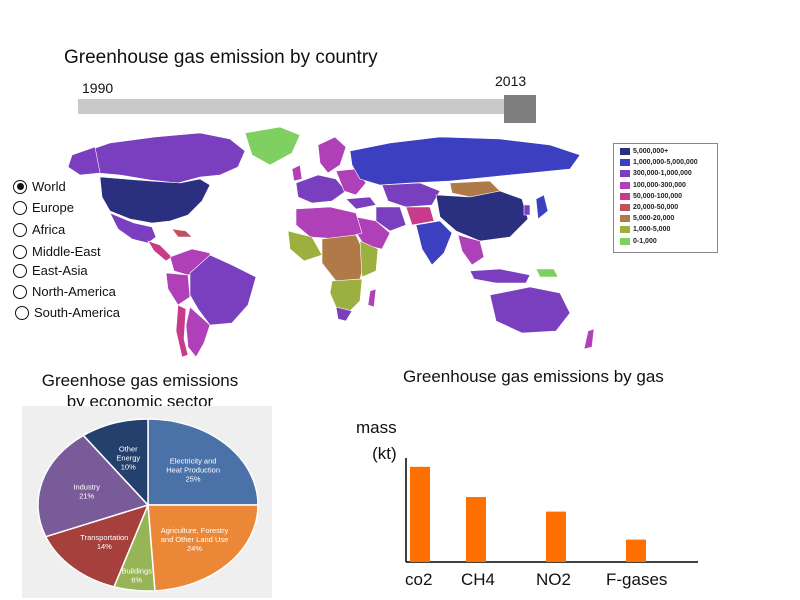  What do you see at coordinates (478, 579) in the screenshot?
I see `x-tick-label: CH4` at bounding box center [478, 579].